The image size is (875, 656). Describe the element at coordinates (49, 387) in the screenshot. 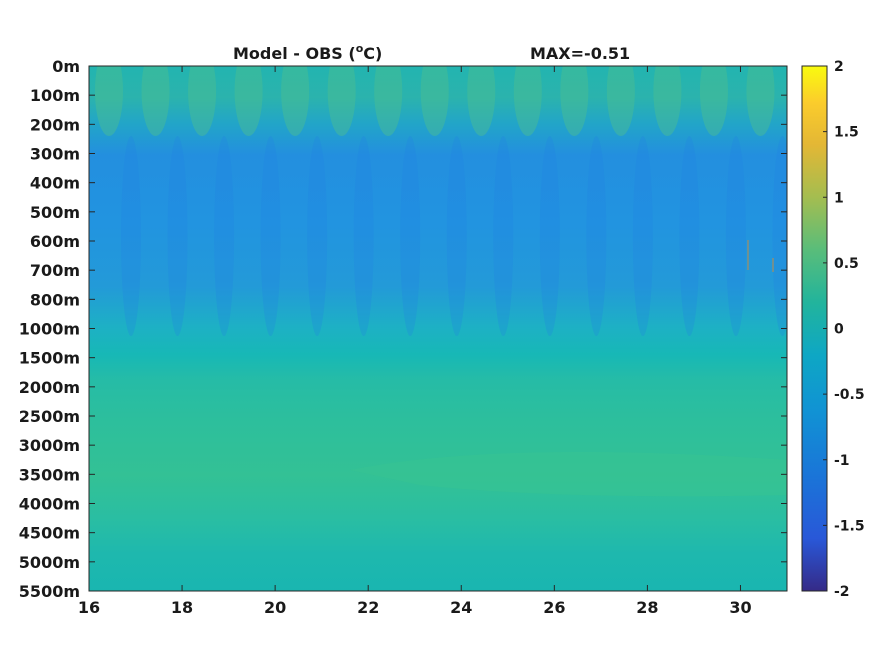

I see `y-tick-label: 2000m` at that location.